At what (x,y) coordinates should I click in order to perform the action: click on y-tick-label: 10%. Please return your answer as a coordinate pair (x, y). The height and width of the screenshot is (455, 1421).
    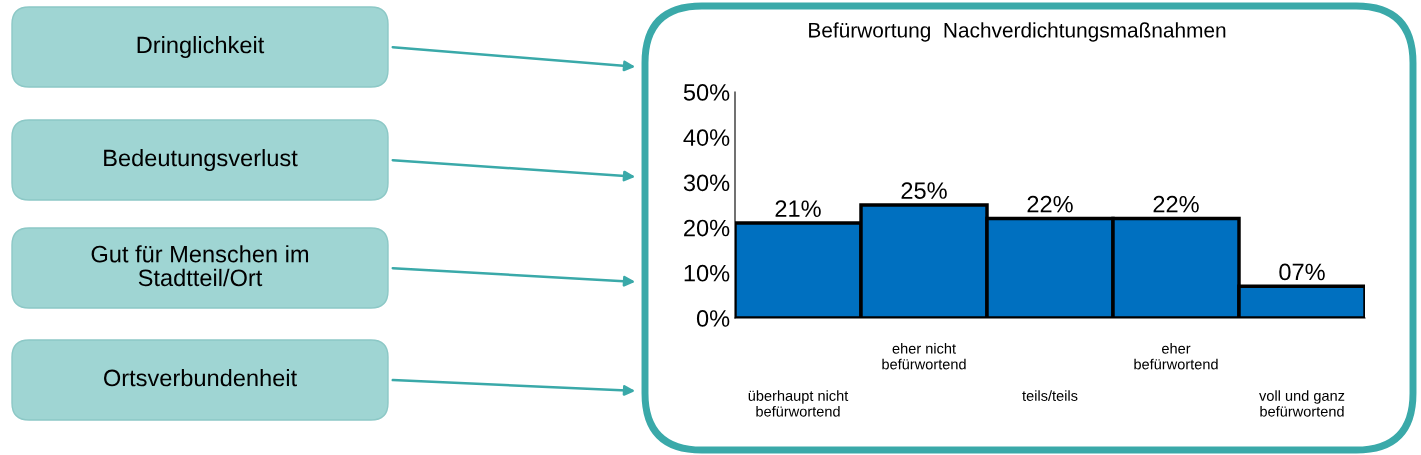
    Looking at the image, I should click on (707, 273).